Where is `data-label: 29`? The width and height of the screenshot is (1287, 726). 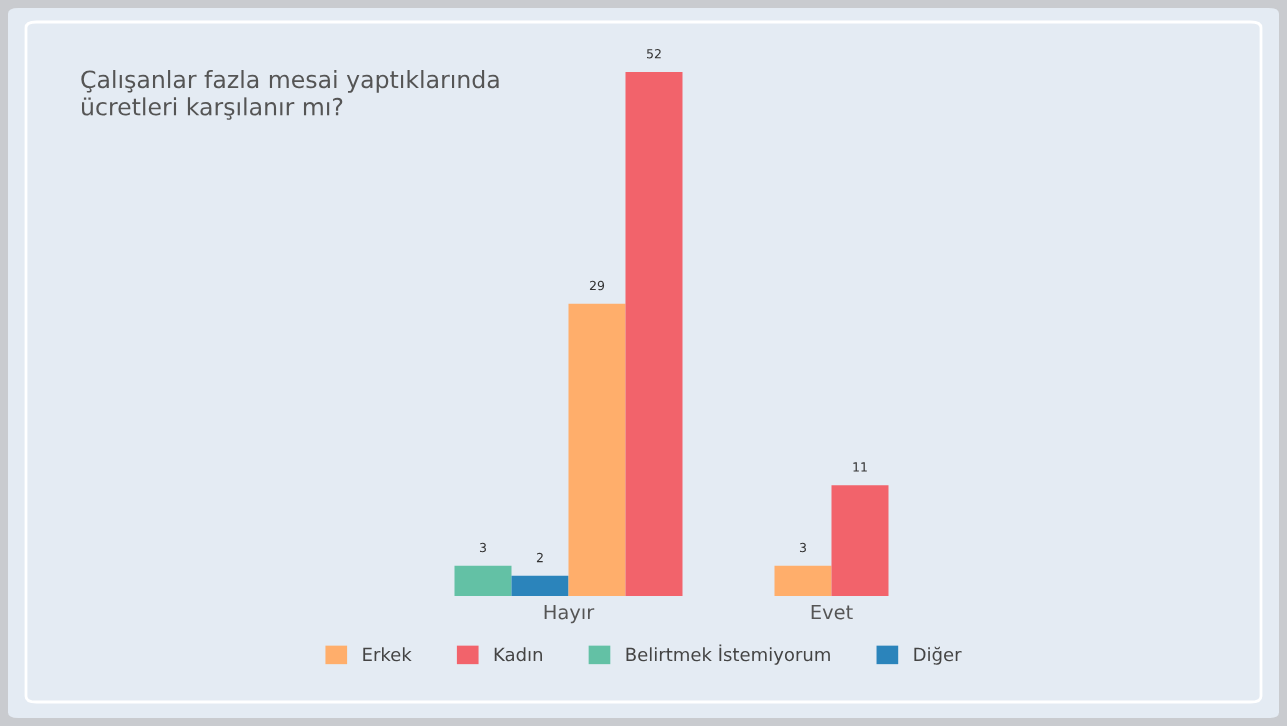 data-label: 29 is located at coordinates (597, 285).